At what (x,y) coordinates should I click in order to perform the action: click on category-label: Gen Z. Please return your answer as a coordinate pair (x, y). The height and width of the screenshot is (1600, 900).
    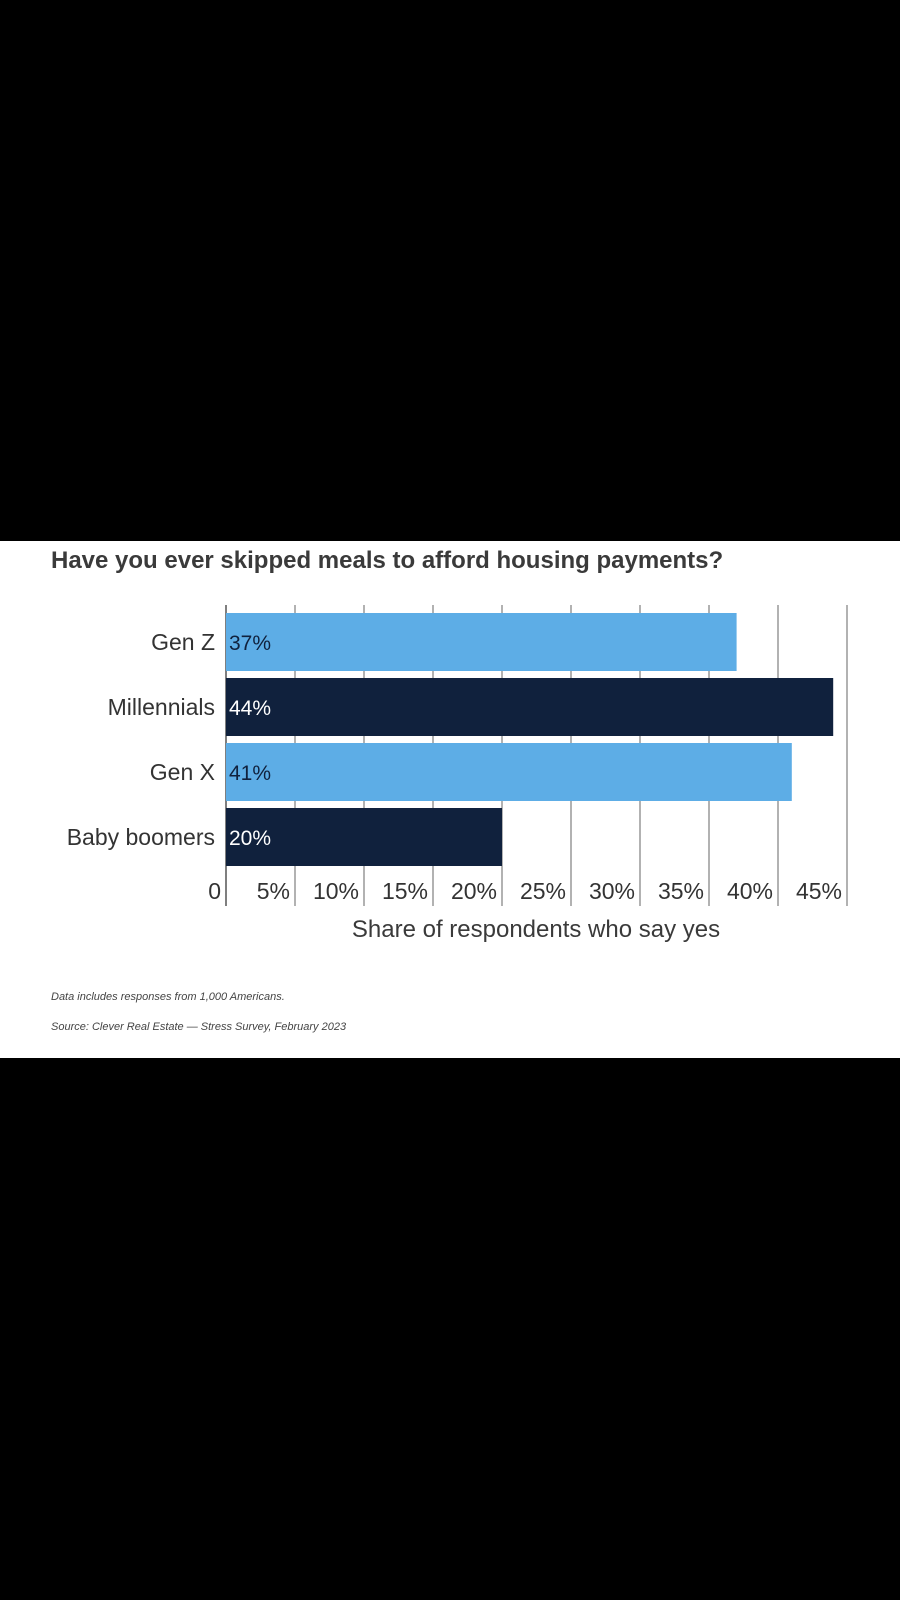
    Looking at the image, I should click on (183, 642).